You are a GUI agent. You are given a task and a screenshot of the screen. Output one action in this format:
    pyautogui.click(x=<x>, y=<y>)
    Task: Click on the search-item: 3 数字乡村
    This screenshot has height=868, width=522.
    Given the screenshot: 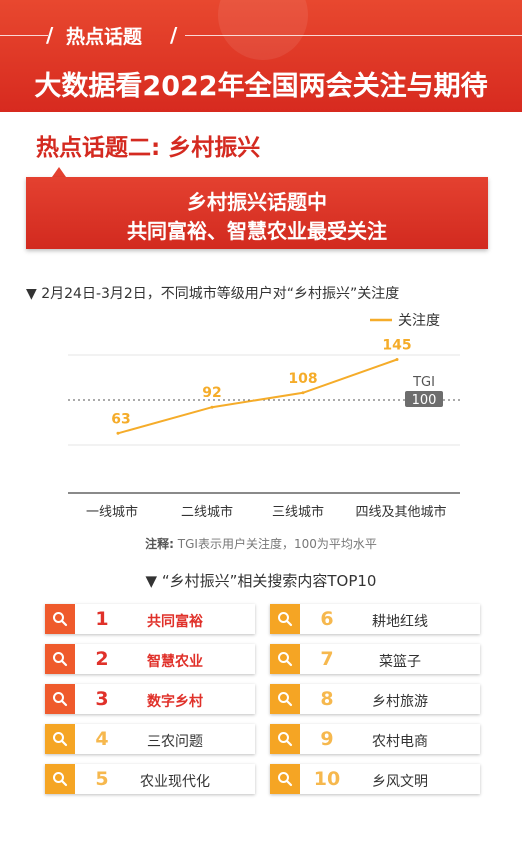 What is the action you would take?
    pyautogui.click(x=150, y=699)
    